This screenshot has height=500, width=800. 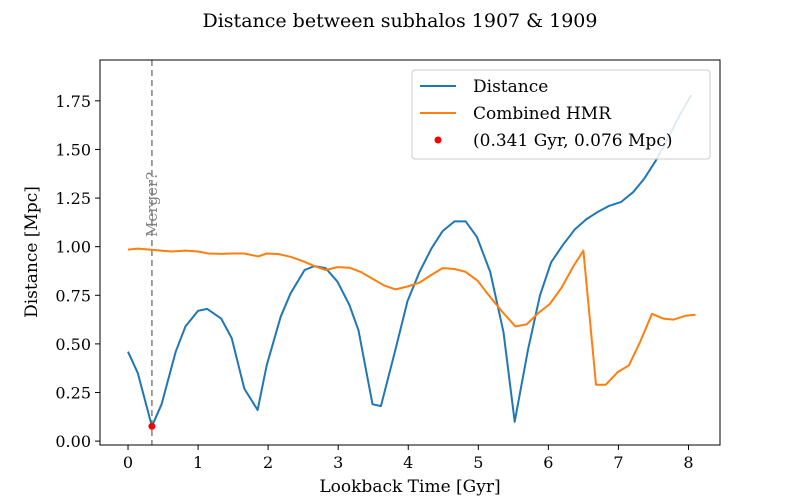 What do you see at coordinates (478, 462) in the screenshot?
I see `x-tick-label: 5` at bounding box center [478, 462].